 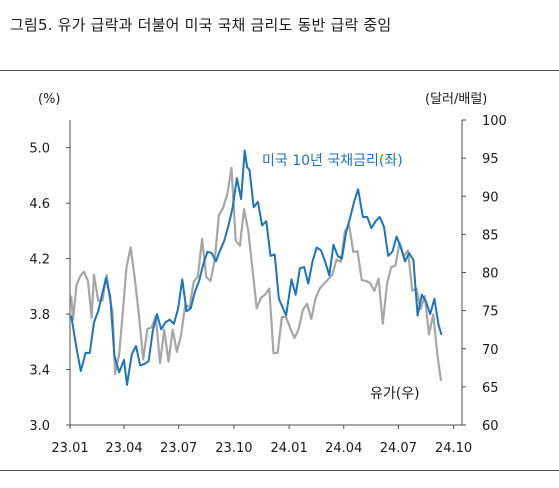 What do you see at coordinates (490, 350) in the screenshot?
I see `right-tick-label: 70` at bounding box center [490, 350].